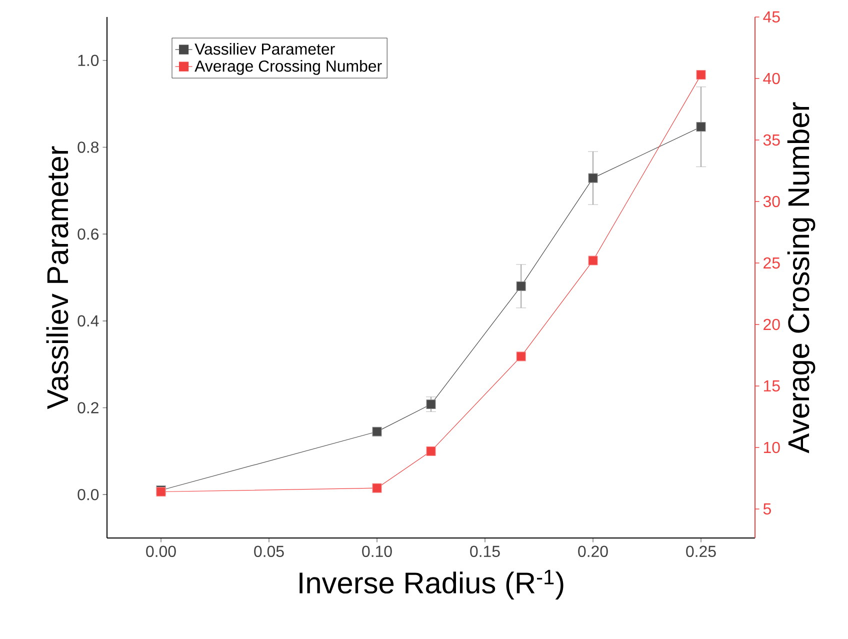  I want to click on y-tick-label: 1.0, so click(88, 60).